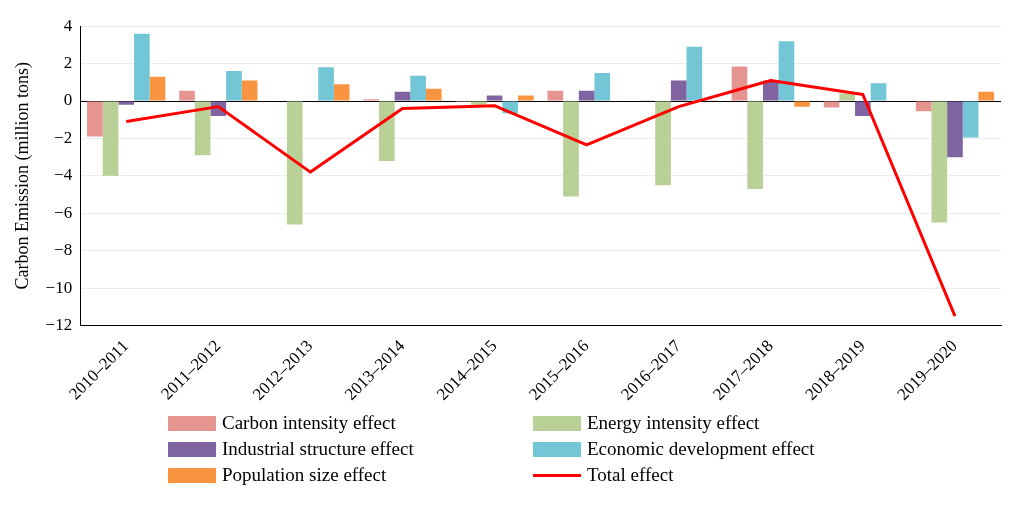 The width and height of the screenshot is (1019, 511). What do you see at coordinates (22, 176) in the screenshot?
I see `y-axis-title: Carbon Emission (million tons)` at bounding box center [22, 176].